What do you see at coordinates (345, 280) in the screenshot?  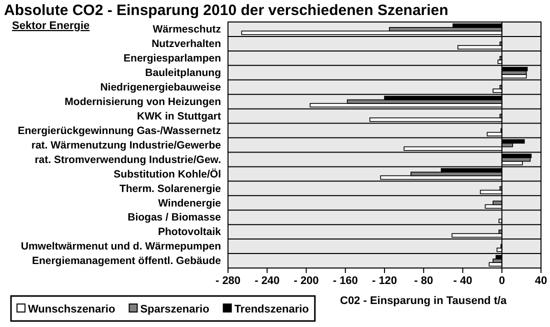 I see `x-tick-label: - 160` at bounding box center [345, 280].